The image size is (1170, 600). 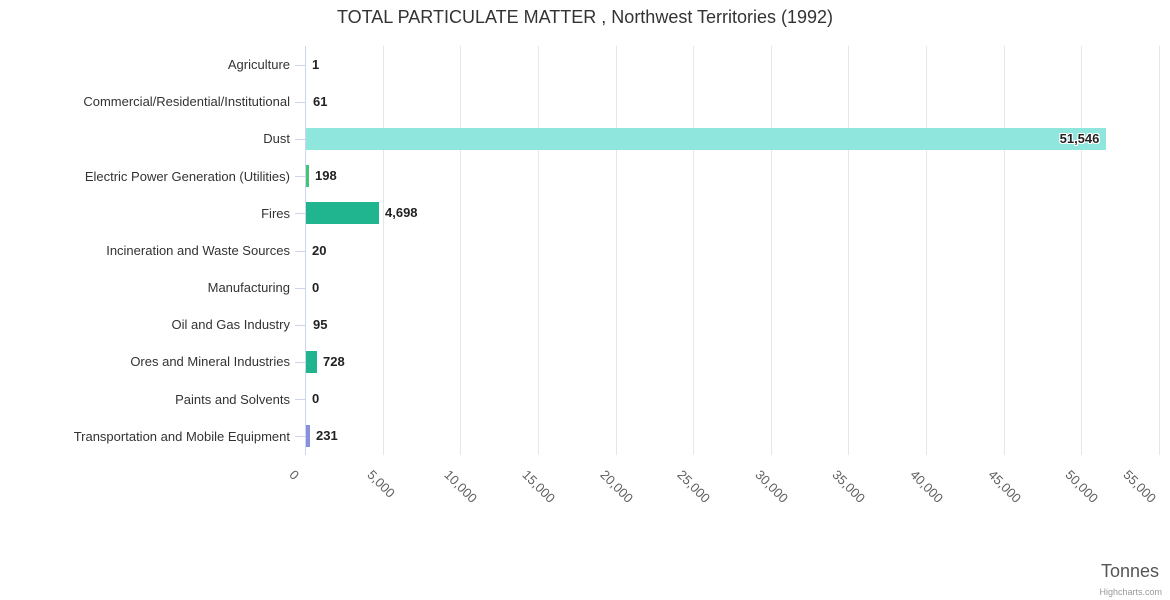 I want to click on category-label: Dust, so click(x=276, y=139).